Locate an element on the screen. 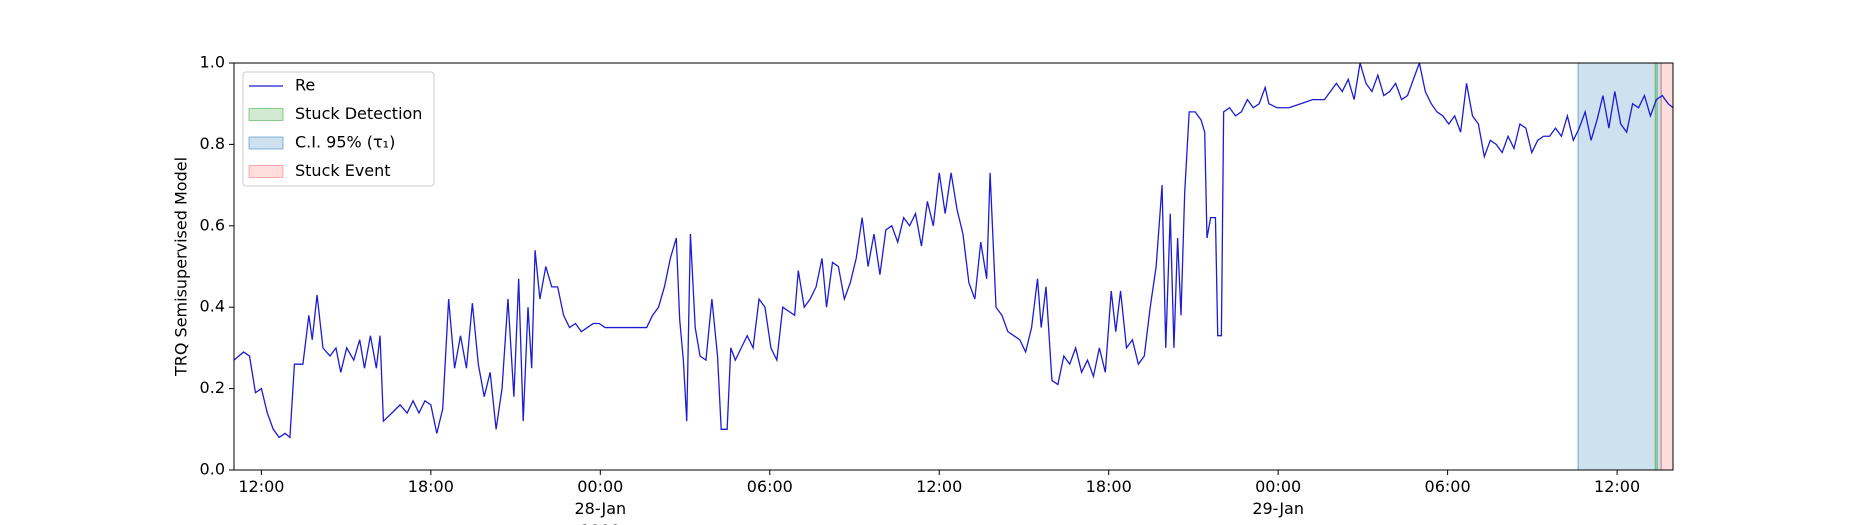  legend-label: C.I. 95% (τ₁) is located at coordinates (345, 142).